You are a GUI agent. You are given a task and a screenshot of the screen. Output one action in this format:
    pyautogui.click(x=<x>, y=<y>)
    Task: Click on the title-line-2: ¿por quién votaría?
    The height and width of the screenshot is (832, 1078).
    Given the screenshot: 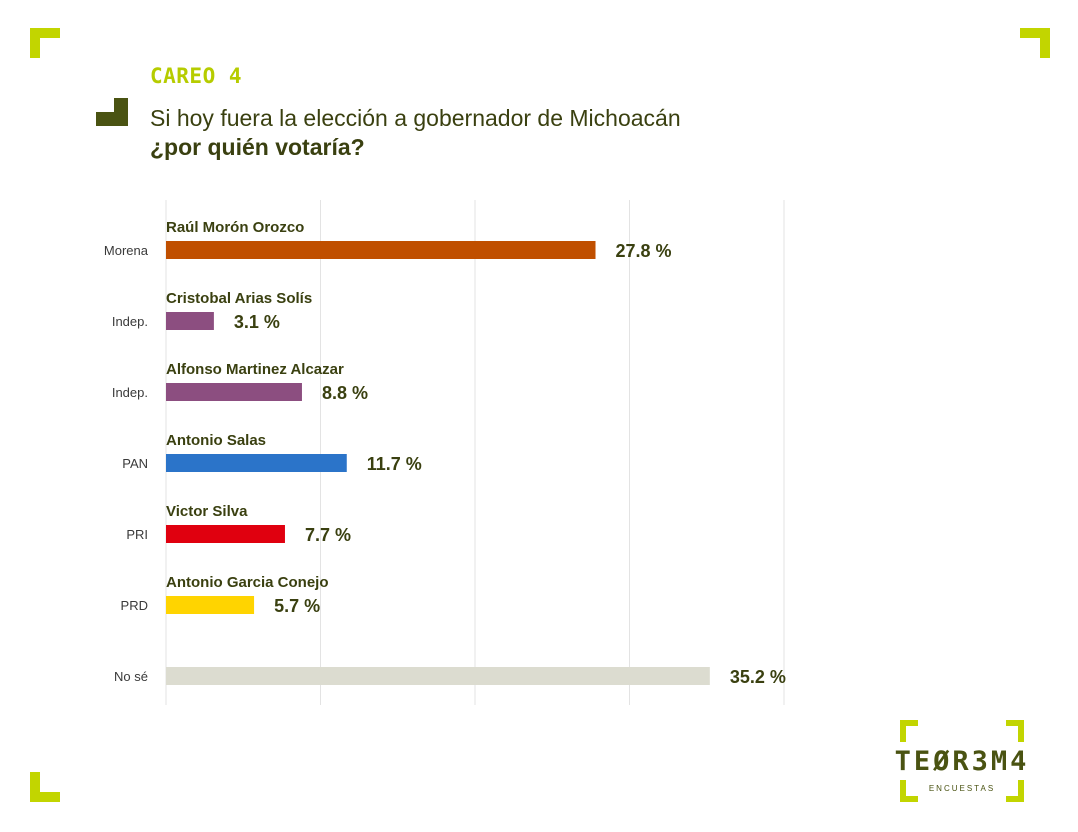 What is the action you would take?
    pyautogui.click(x=257, y=147)
    